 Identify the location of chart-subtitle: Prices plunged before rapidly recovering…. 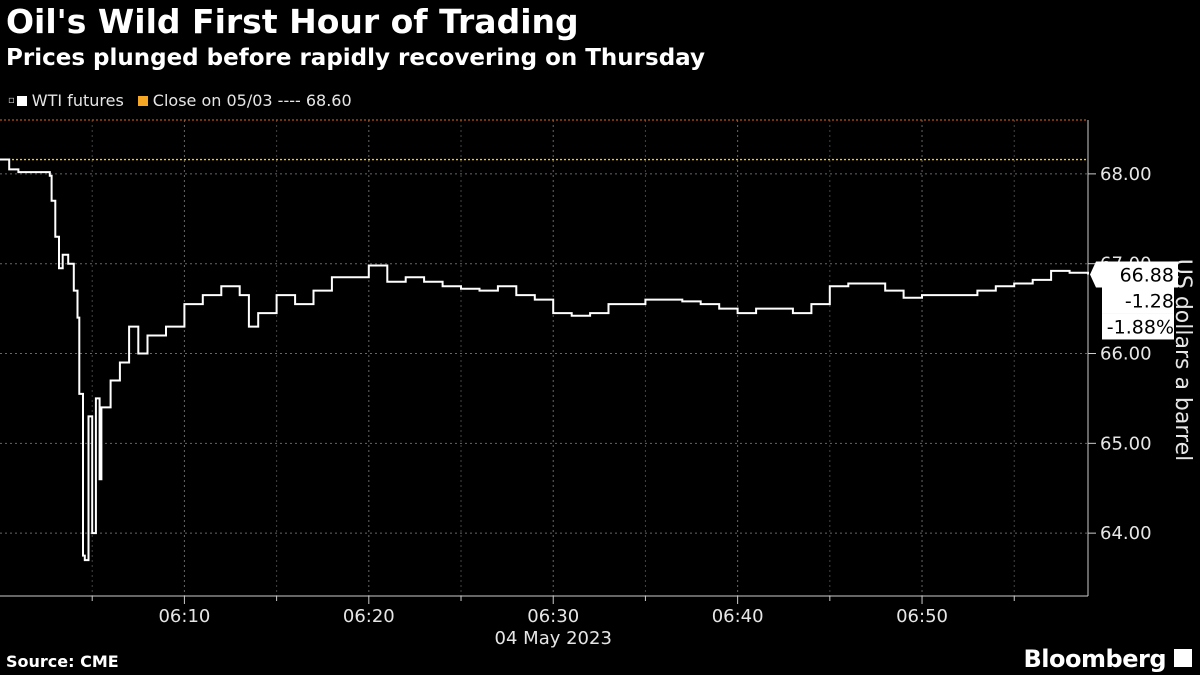
(355, 58).